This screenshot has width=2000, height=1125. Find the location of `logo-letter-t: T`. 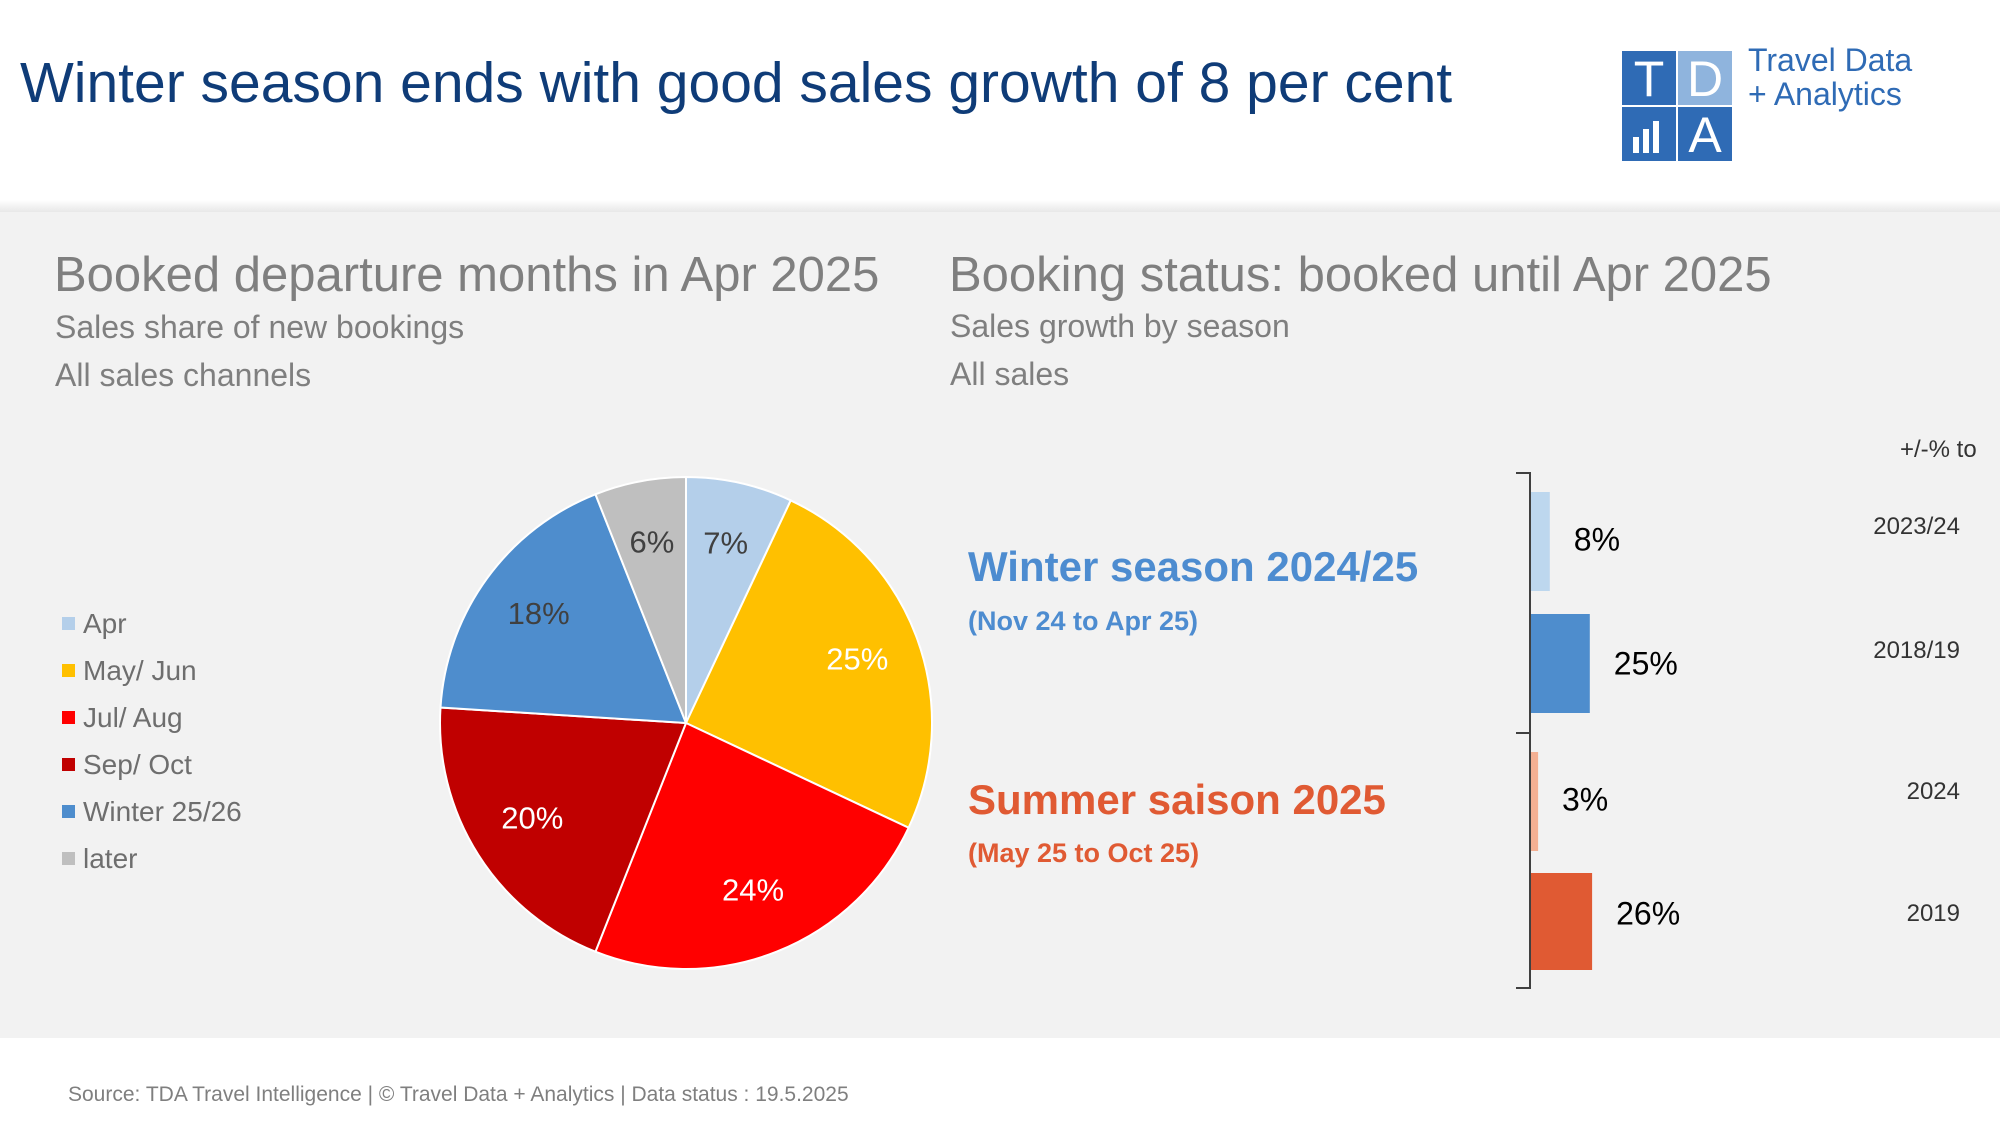

logo-letter-t: T is located at coordinates (1649, 79).